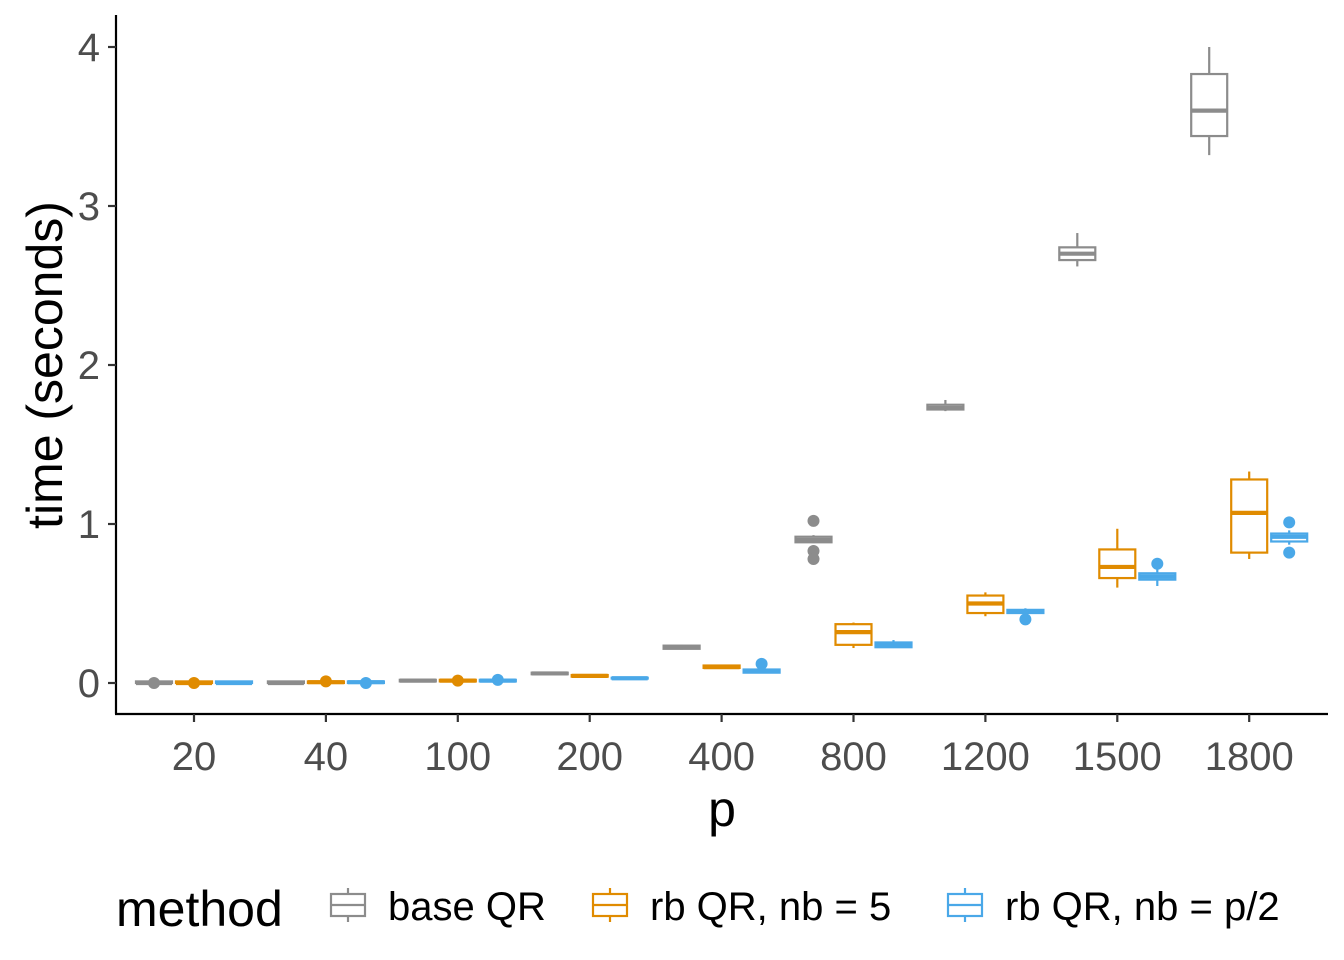 The height and width of the screenshot is (960, 1344). I want to click on y-tick-label: 1, so click(89, 525).